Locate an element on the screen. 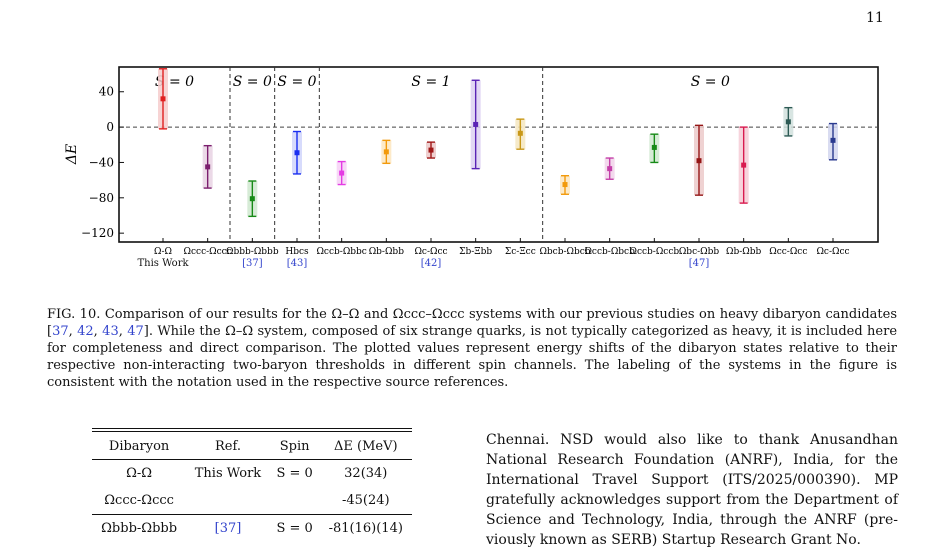 This screenshot has height=550, width=934. table-header-ref: Ref. is located at coordinates (228, 446).